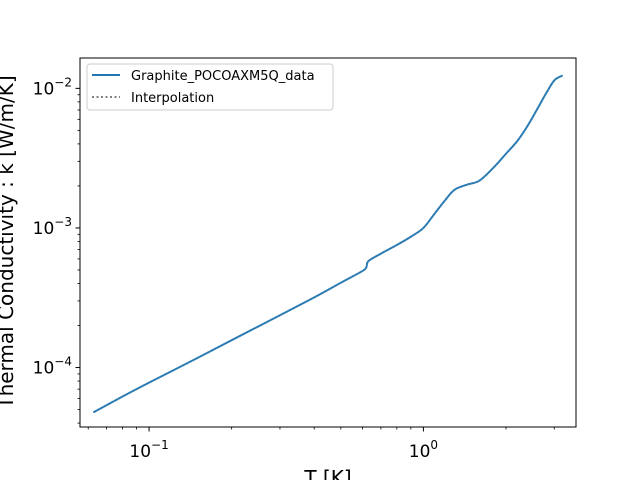 The width and height of the screenshot is (640, 480). What do you see at coordinates (172, 98) in the screenshot?
I see `legend-label-interpolation: Interpolation` at bounding box center [172, 98].